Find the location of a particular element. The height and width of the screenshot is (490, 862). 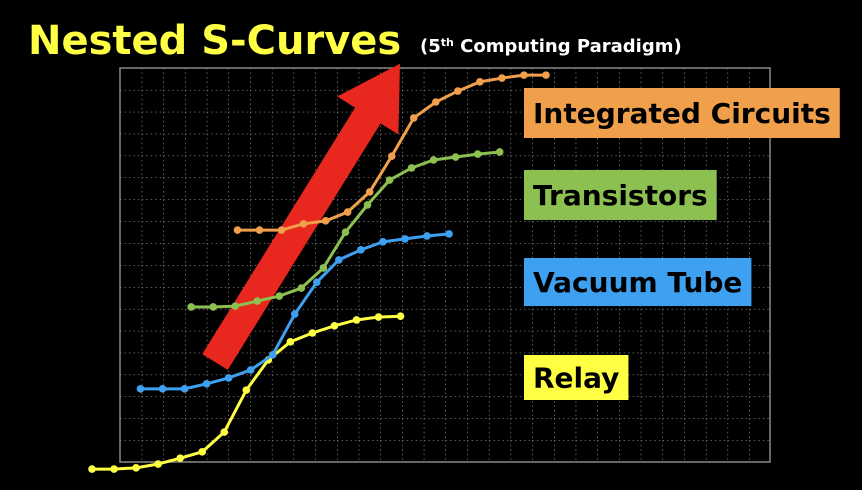

chart-title: Nested S-Curves is located at coordinates (214, 41).